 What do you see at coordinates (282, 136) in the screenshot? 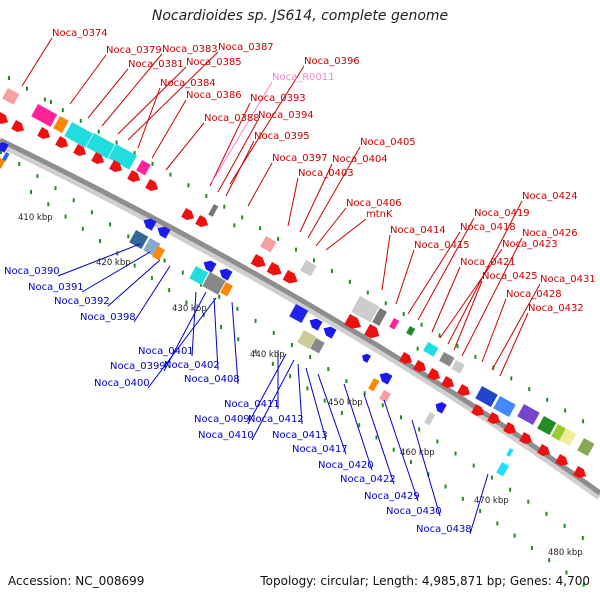
I see `gene-label: Noca_0395` at bounding box center [282, 136].